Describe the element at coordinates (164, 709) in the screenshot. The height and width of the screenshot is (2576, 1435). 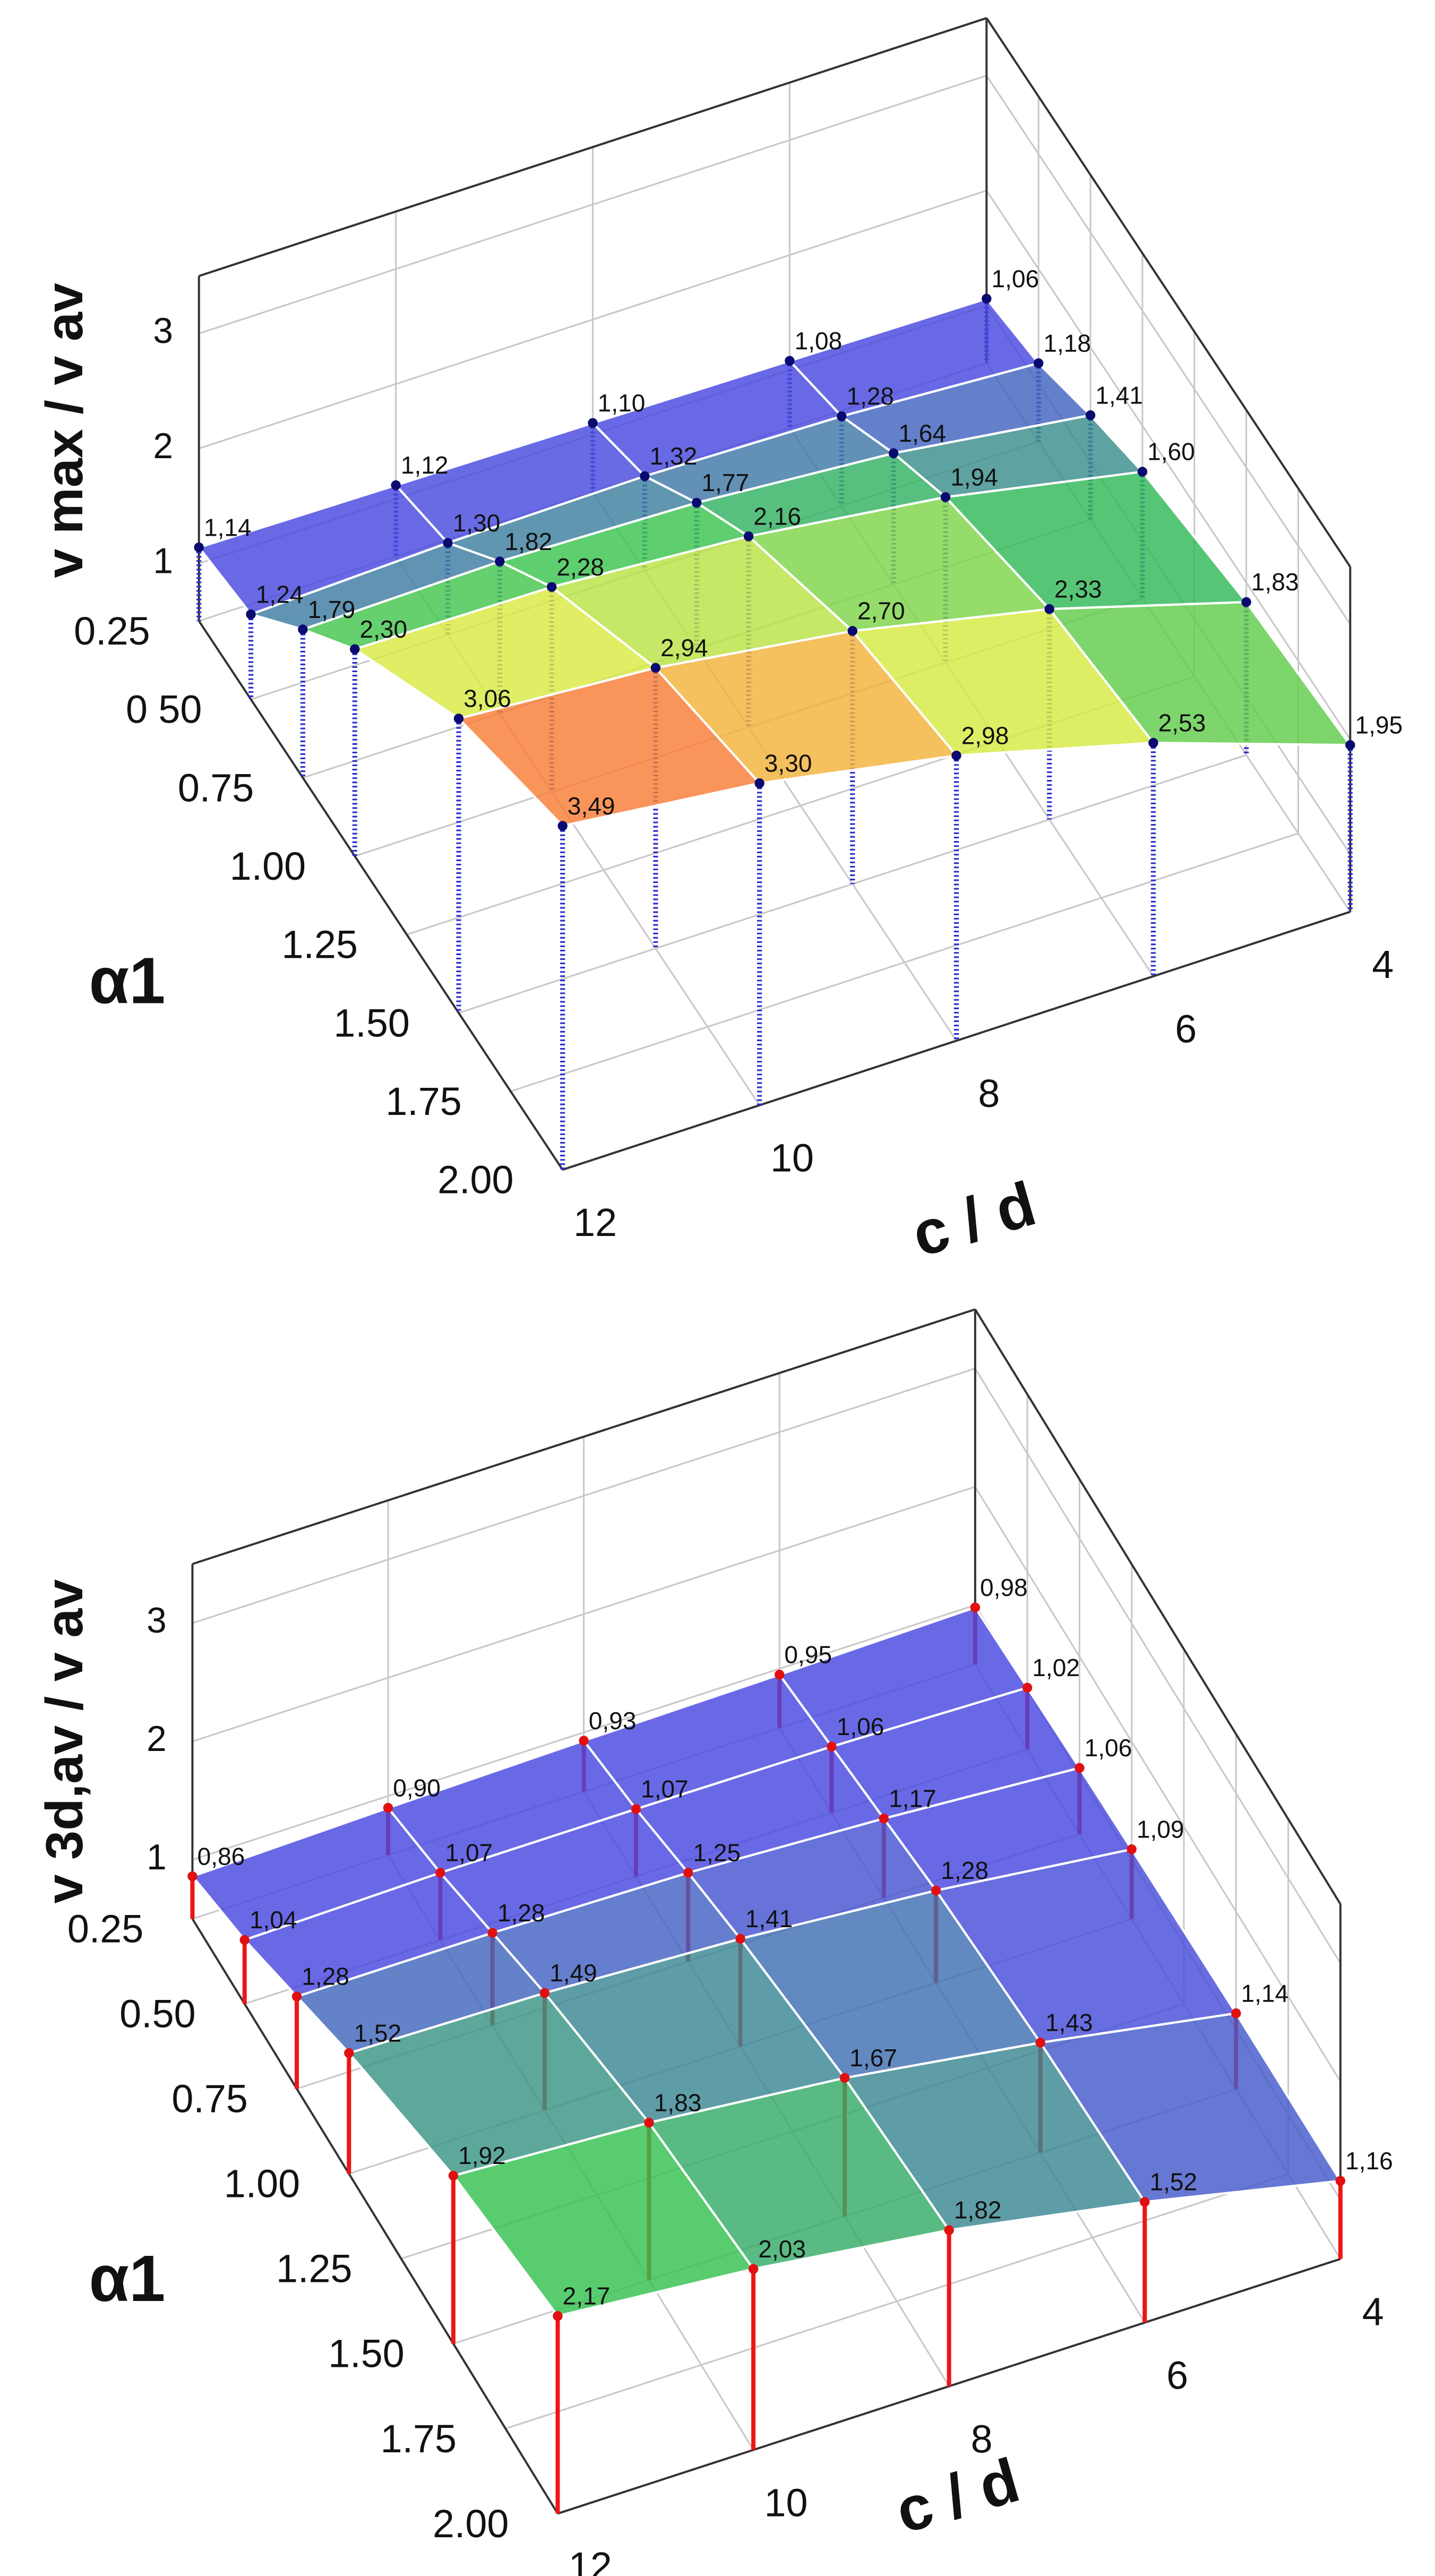
I see `x-tick-label: 0 50` at that location.